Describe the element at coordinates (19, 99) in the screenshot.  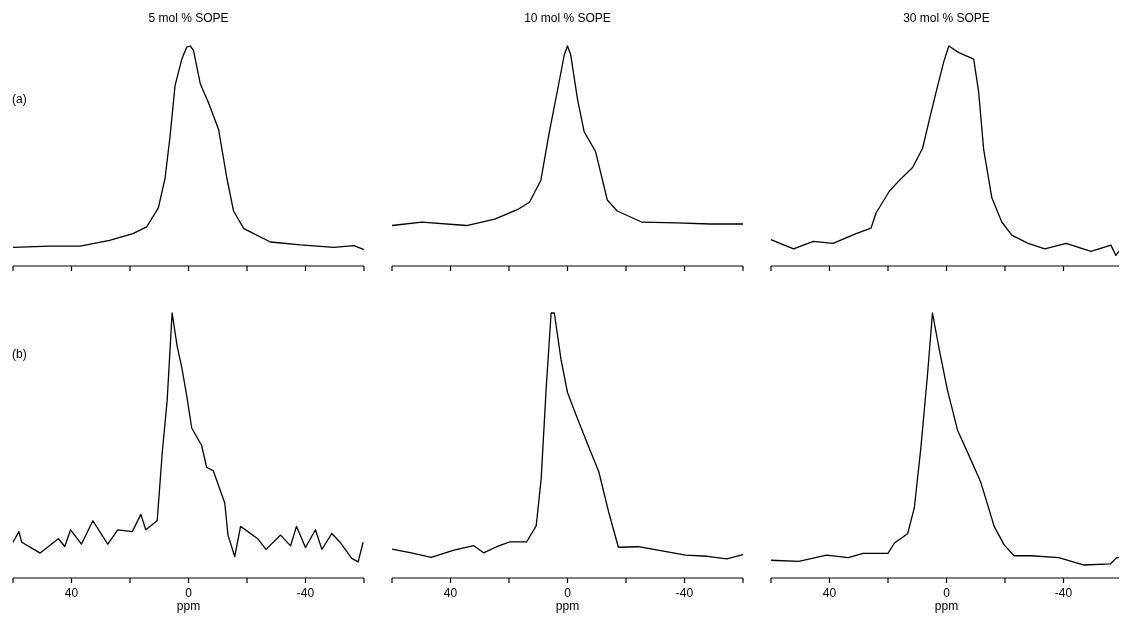
I see `annotation: (a)` at that location.